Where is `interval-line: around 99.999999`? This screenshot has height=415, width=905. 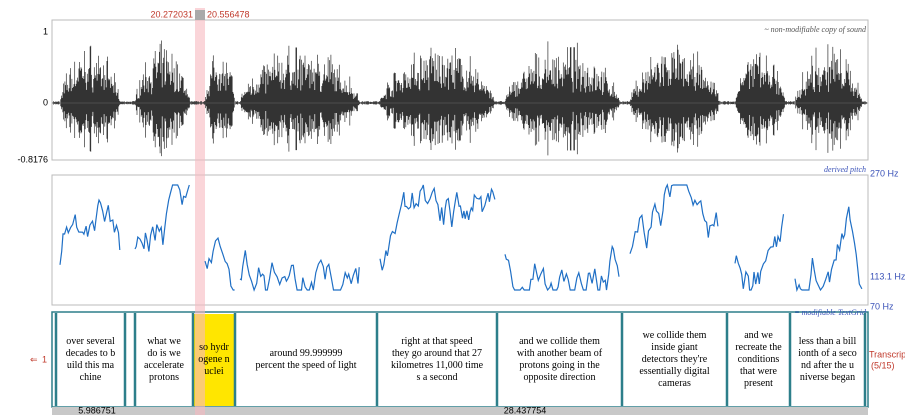 interval-line: around 99.999999 is located at coordinates (306, 353).